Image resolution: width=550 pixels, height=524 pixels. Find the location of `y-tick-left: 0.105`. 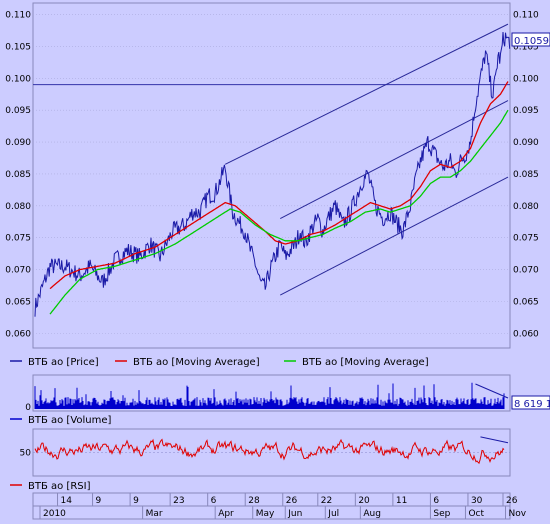

y-tick-left: 0.105 is located at coordinates (18, 47).